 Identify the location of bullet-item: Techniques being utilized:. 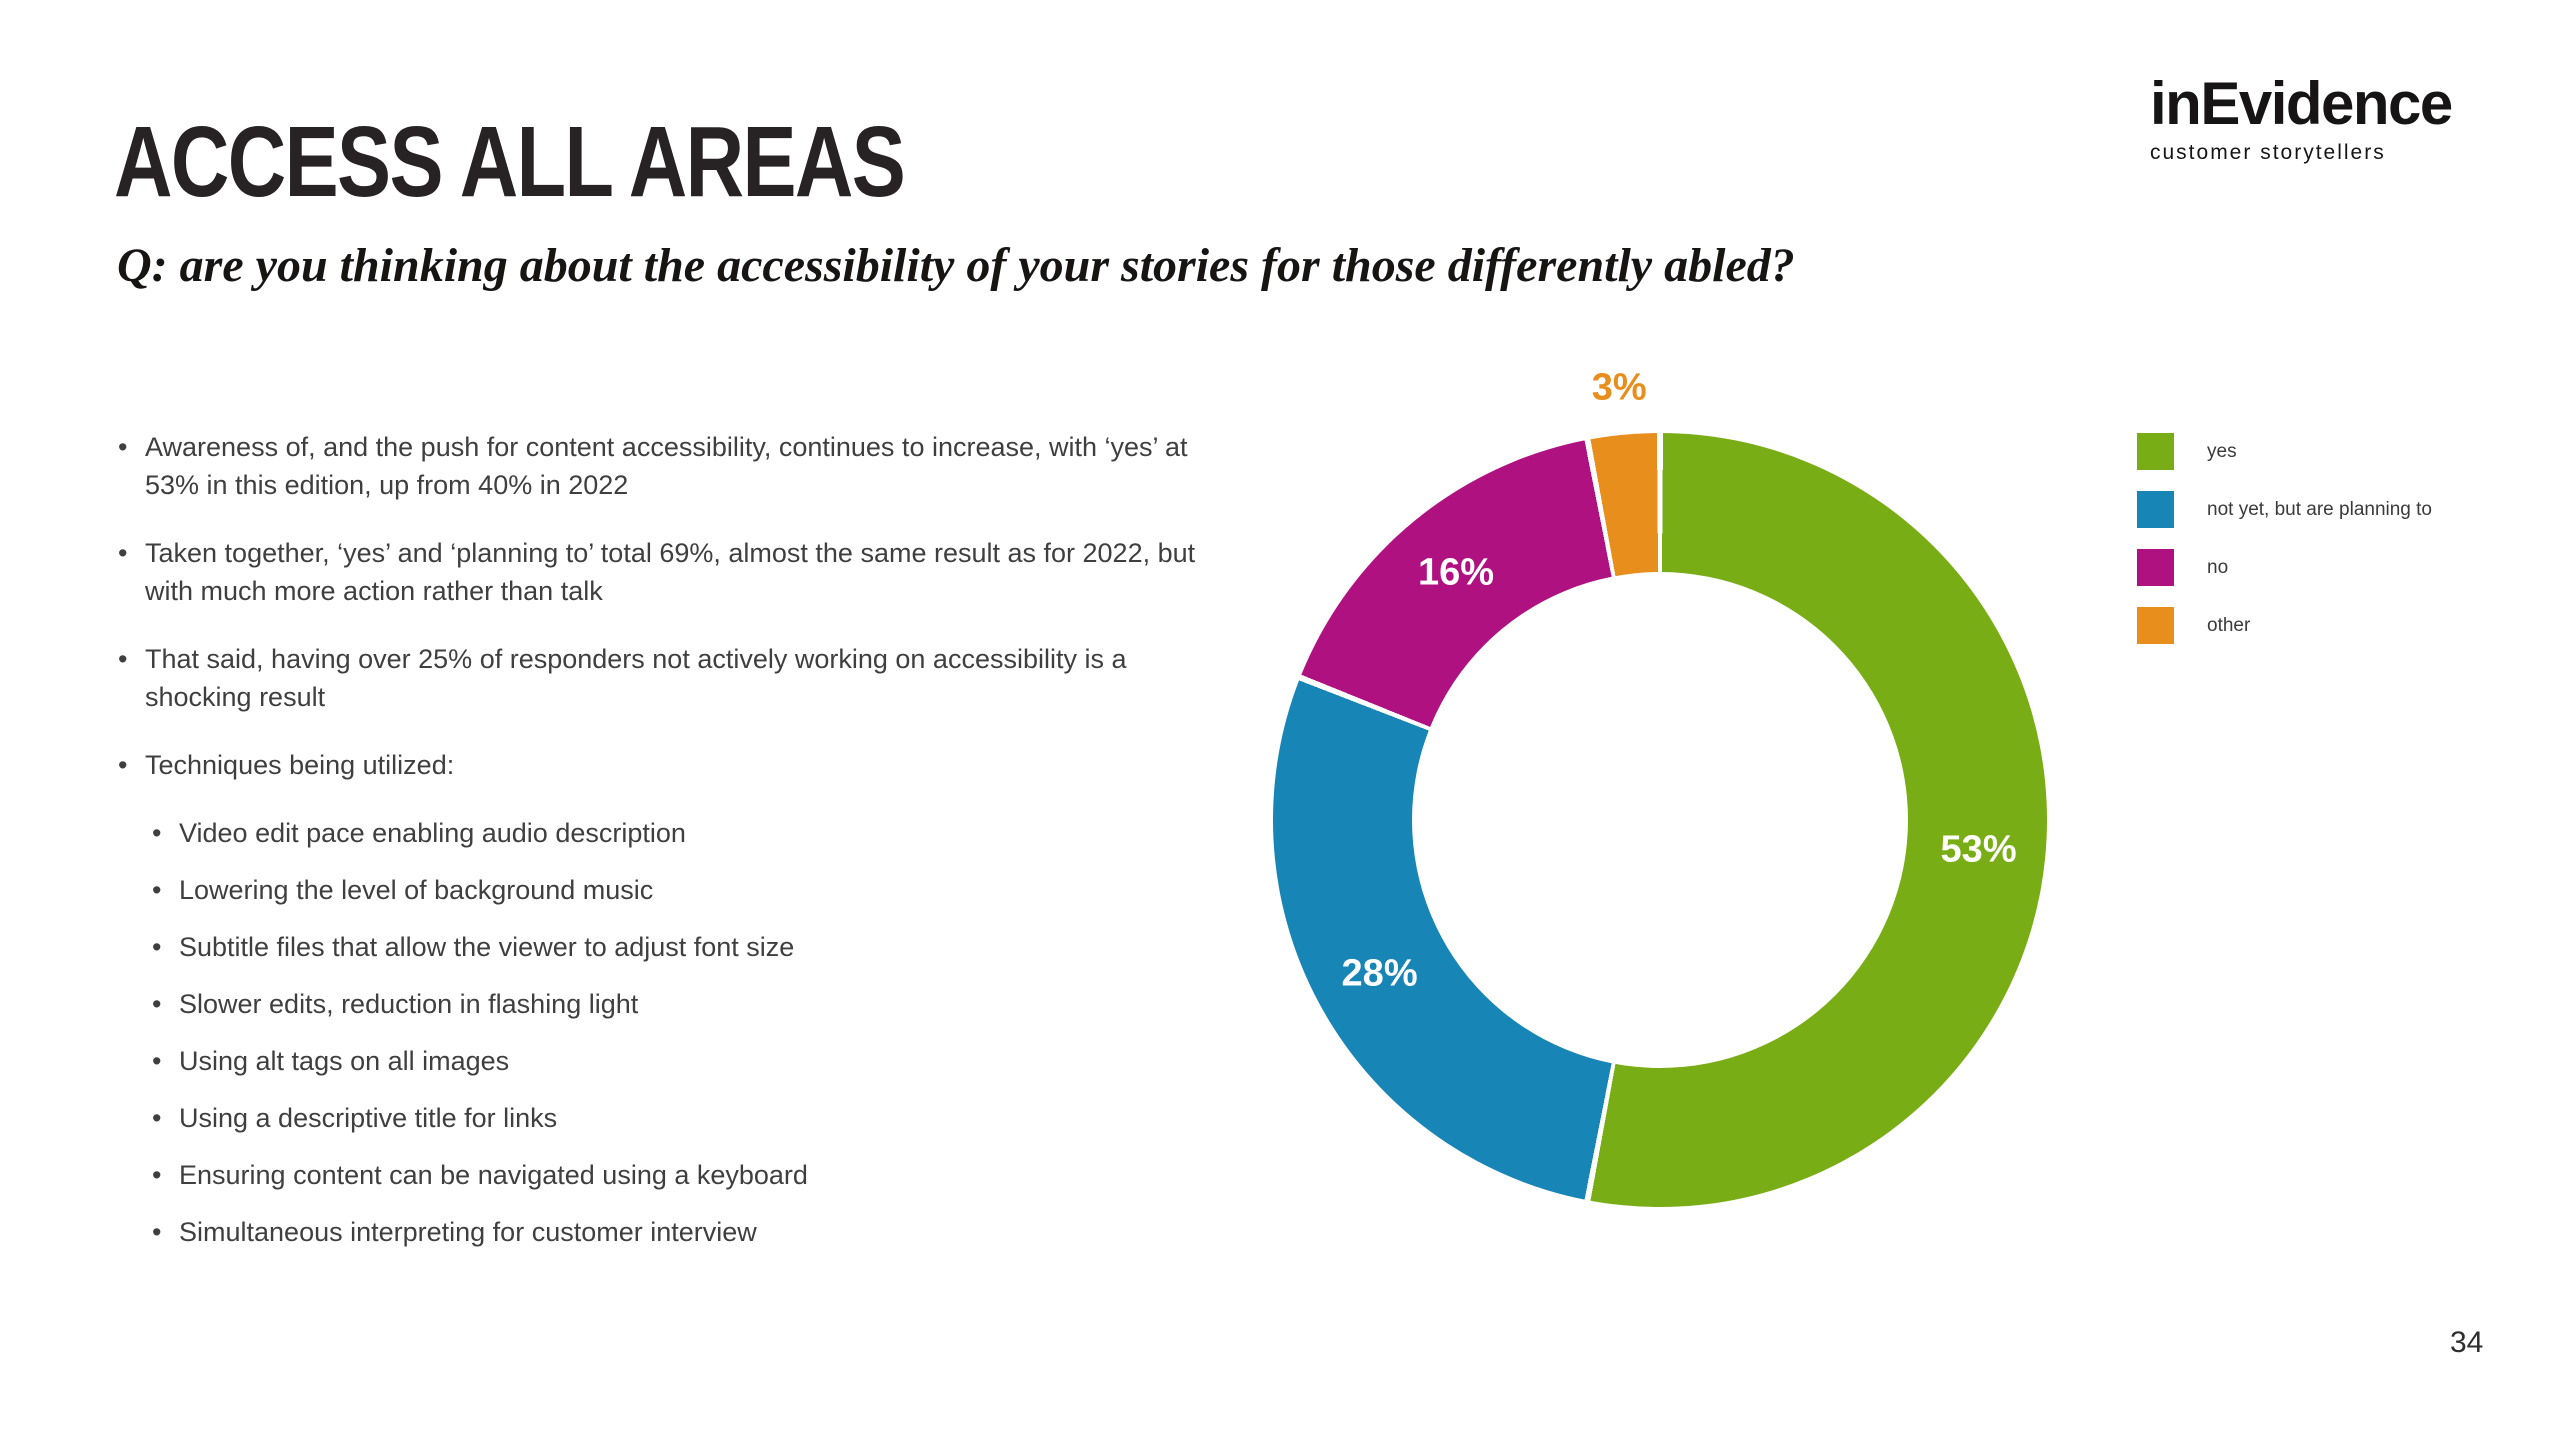
(658, 765).